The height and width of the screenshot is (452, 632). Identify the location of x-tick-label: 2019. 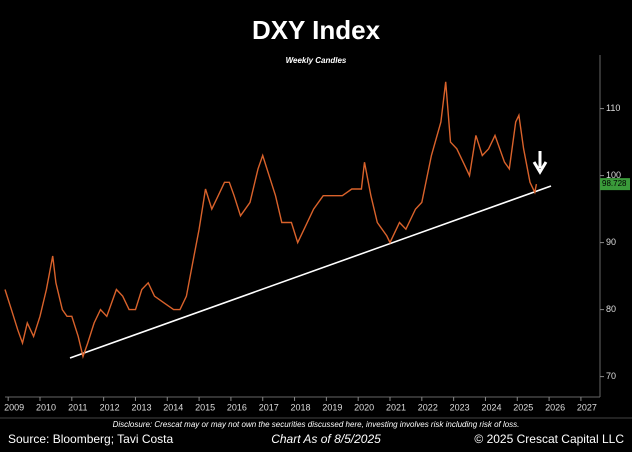
(332, 407).